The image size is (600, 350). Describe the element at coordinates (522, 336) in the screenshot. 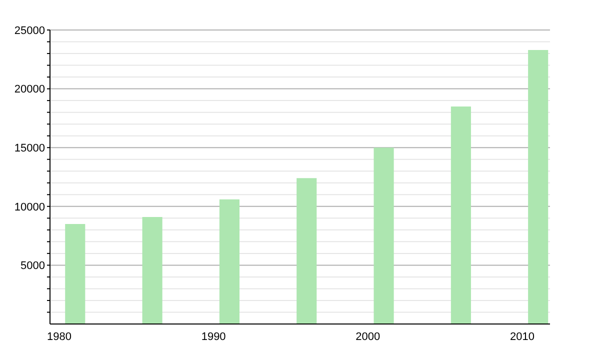

I see `x-tick-label: 2010` at that location.